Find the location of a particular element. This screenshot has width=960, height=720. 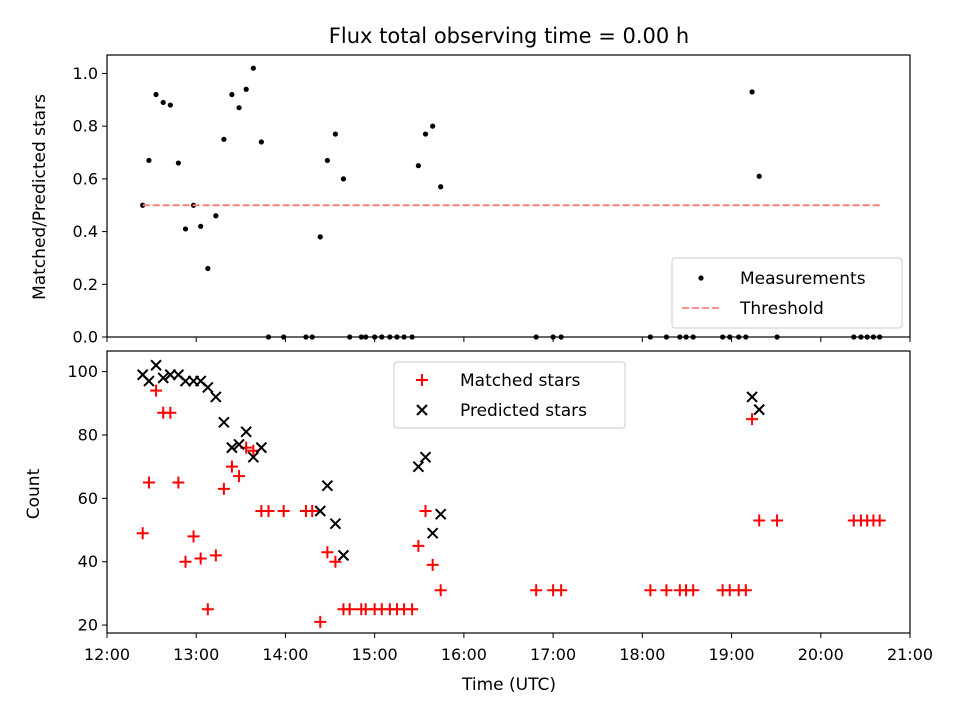

y-tick-label: 100 is located at coordinates (82, 371).